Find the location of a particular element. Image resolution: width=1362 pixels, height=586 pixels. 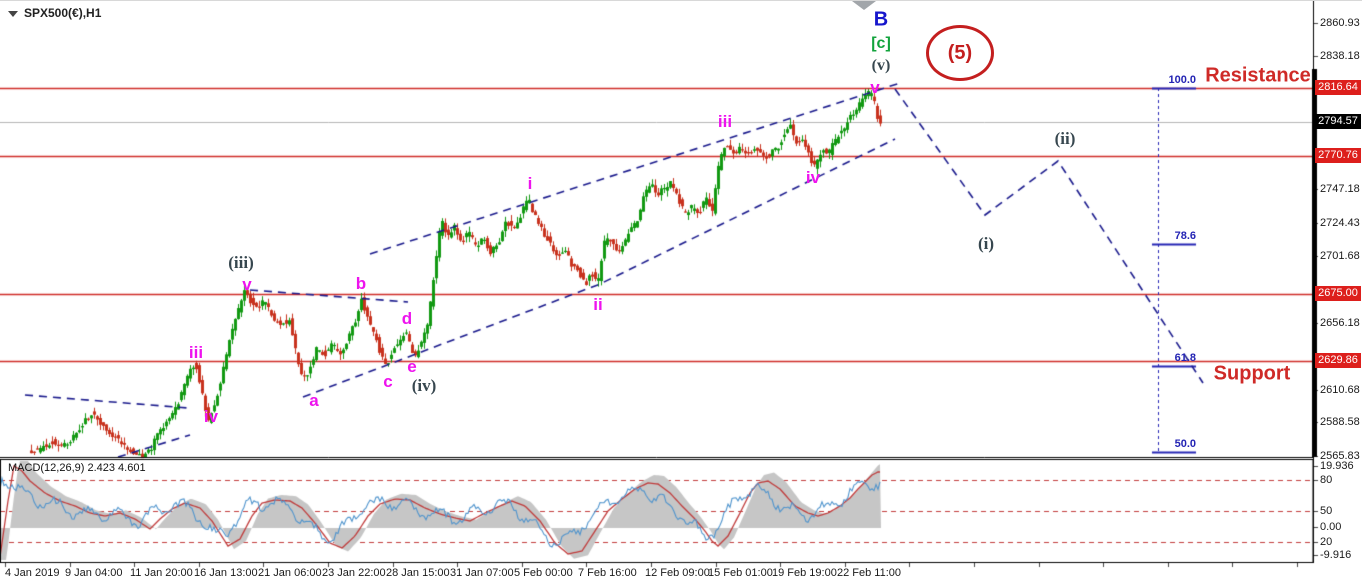

wave-label-b: b is located at coordinates (361, 283).